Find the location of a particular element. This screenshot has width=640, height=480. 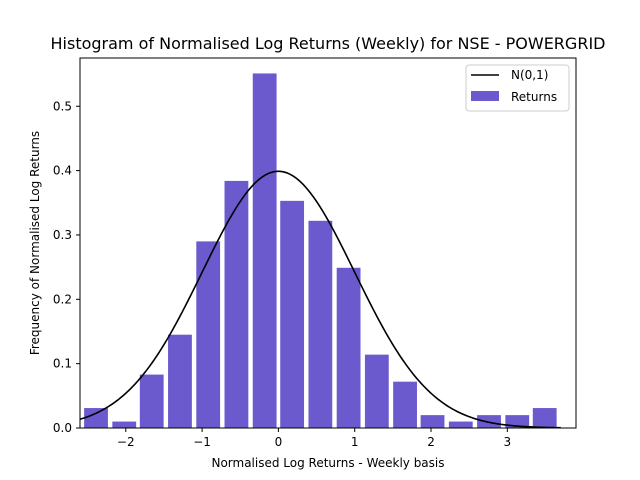

x-axis-label: Normalised Log Returns - Weekly basis is located at coordinates (327, 463).